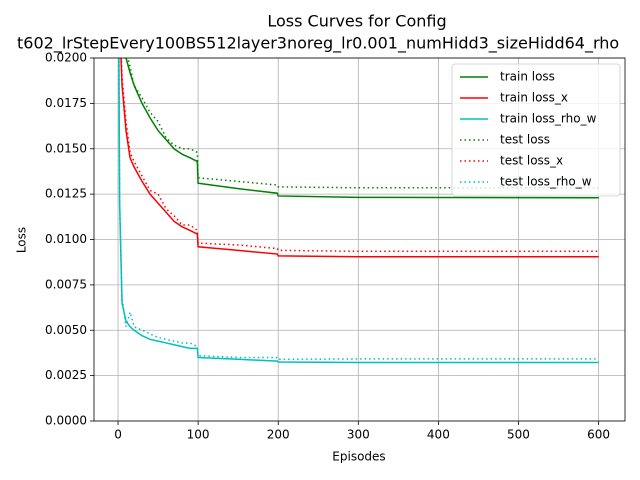  I want to click on x-tick-label: 0, so click(118, 435).